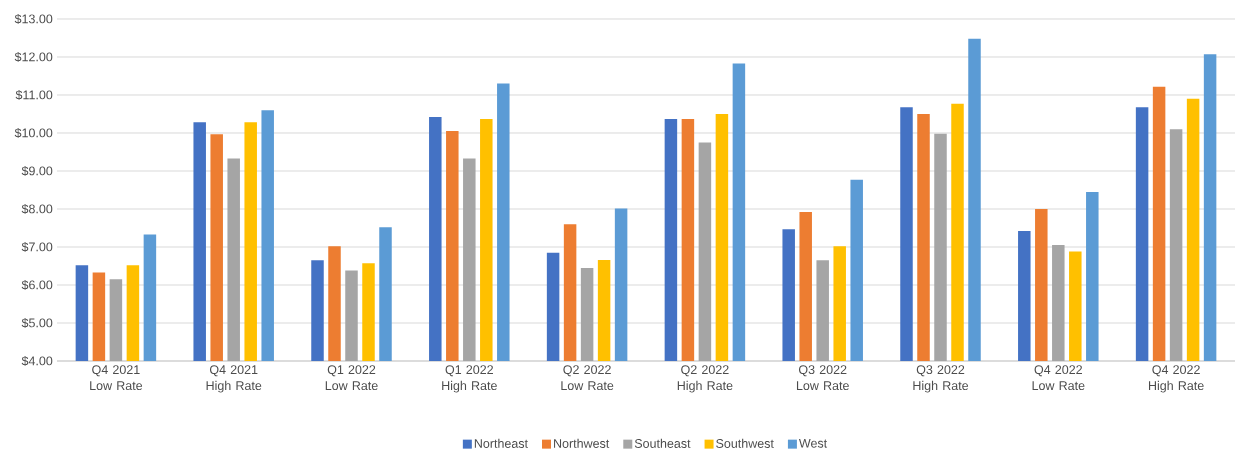 The height and width of the screenshot is (465, 1239). Describe the element at coordinates (941, 379) in the screenshot. I see `x-tick-label: Q3 2022 High Rate` at that location.